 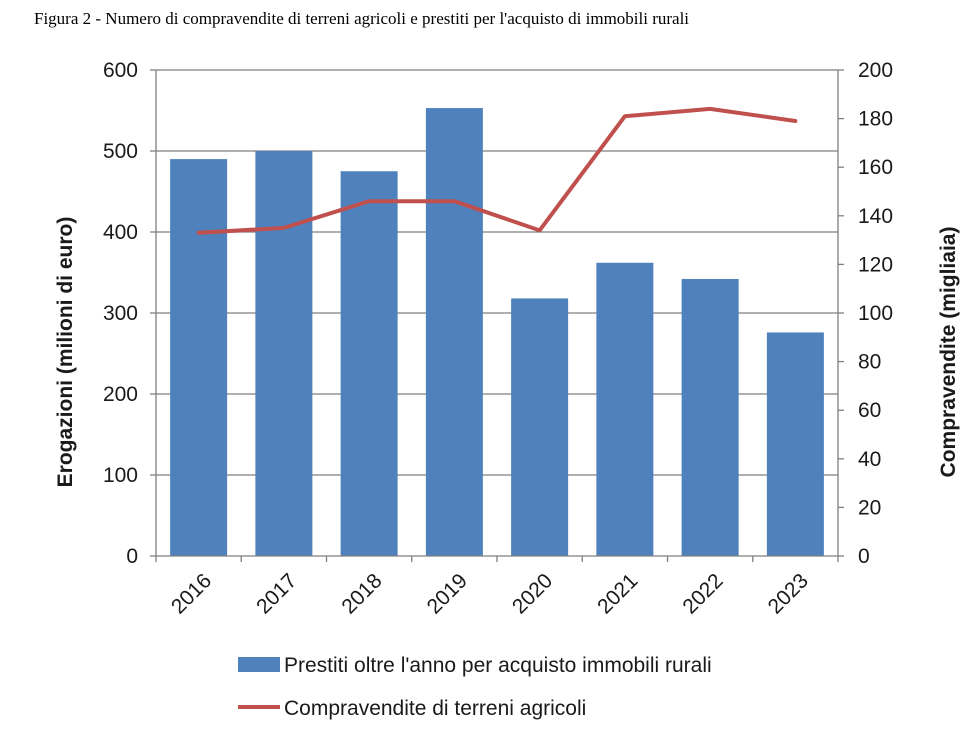 I want to click on x-tick-label: 2017, so click(x=276, y=593).